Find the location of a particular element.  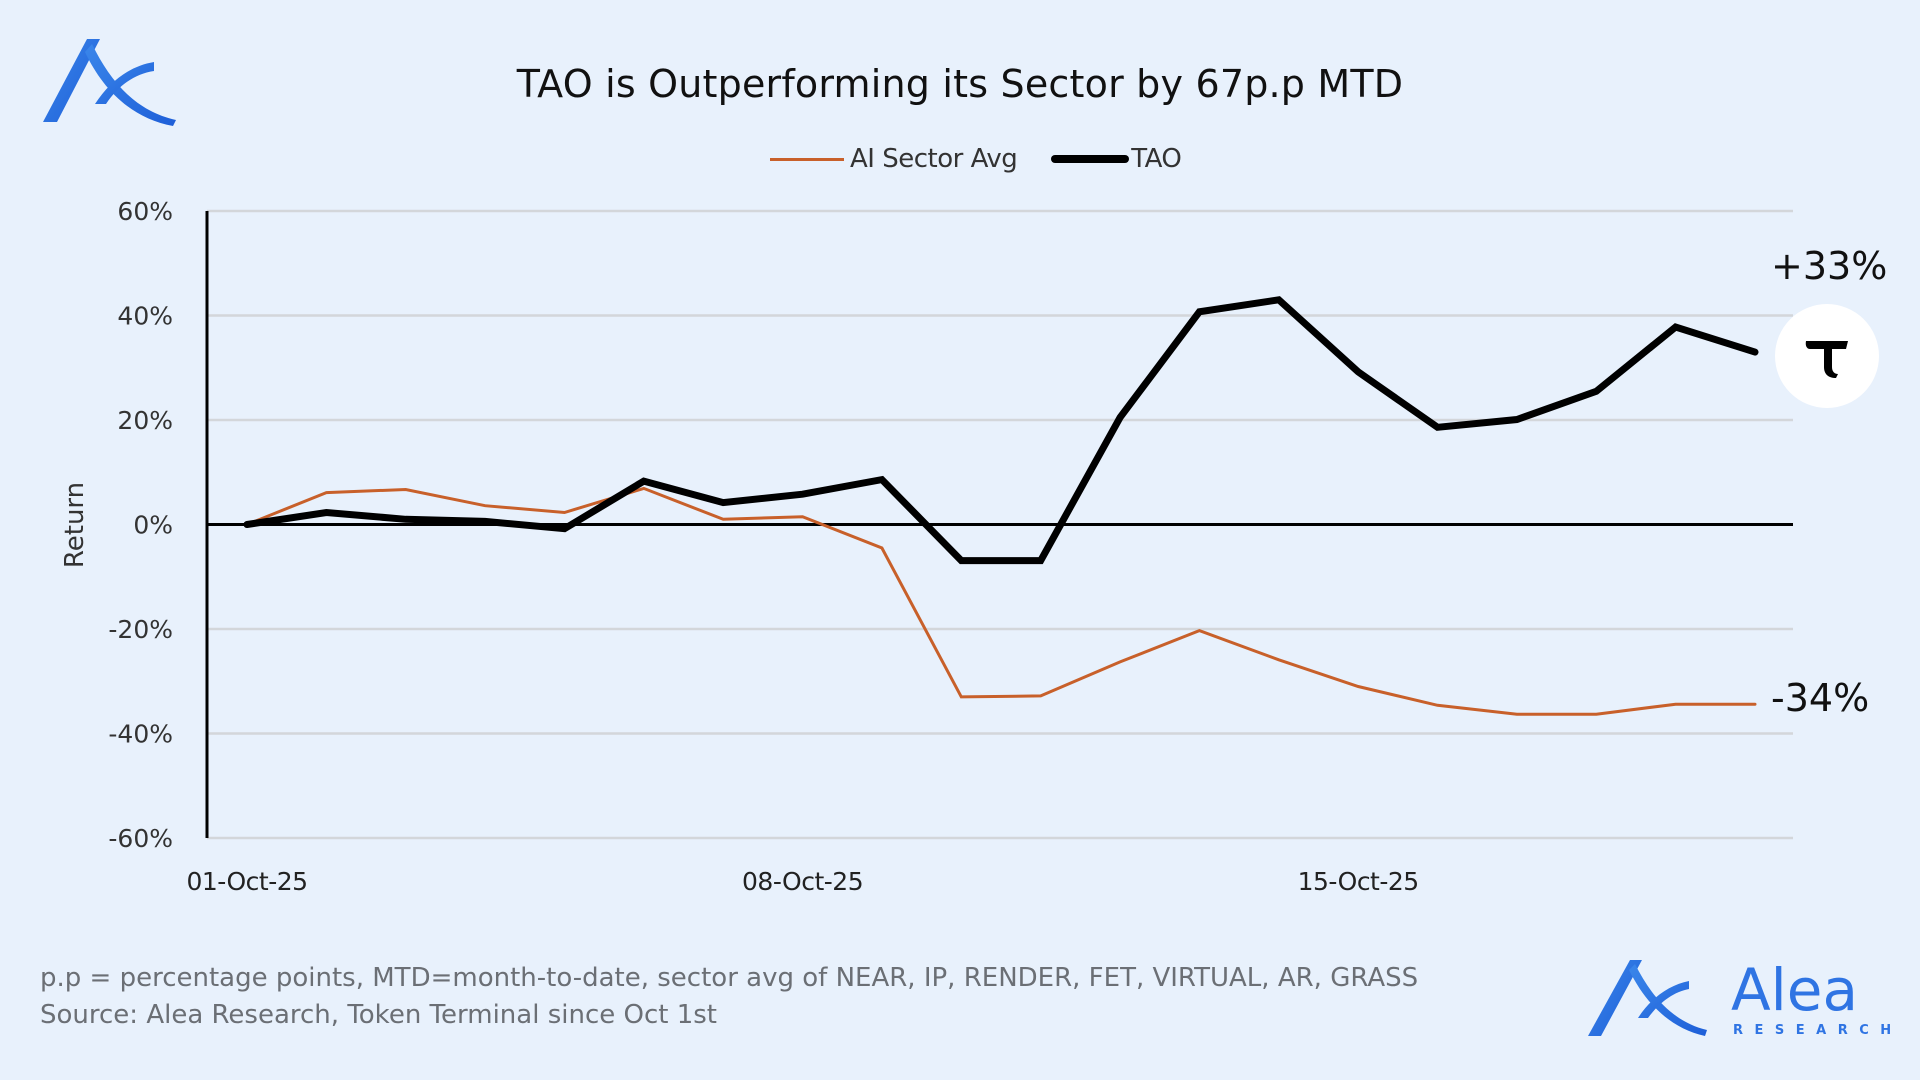

legend-item-tao: TAO is located at coordinates (1116, 159).